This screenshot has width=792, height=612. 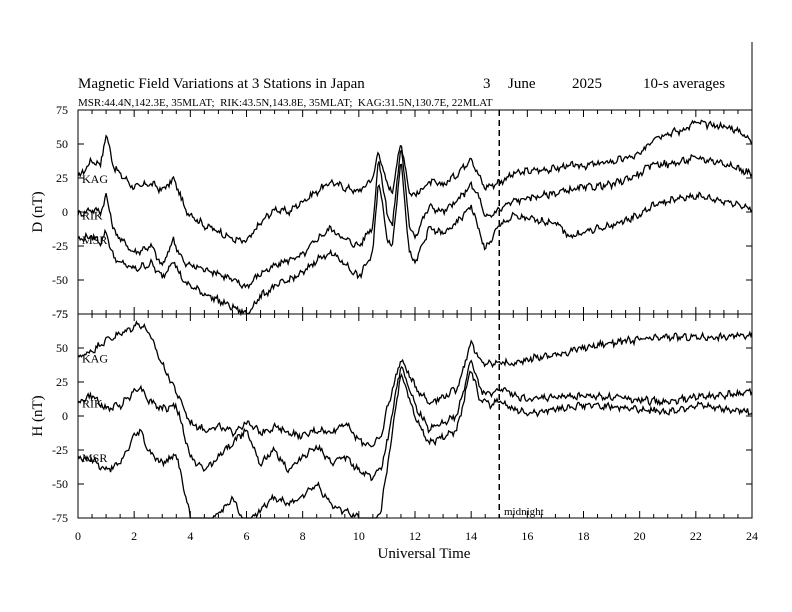 What do you see at coordinates (584, 536) in the screenshot?
I see `x-tick-label: 18` at bounding box center [584, 536].